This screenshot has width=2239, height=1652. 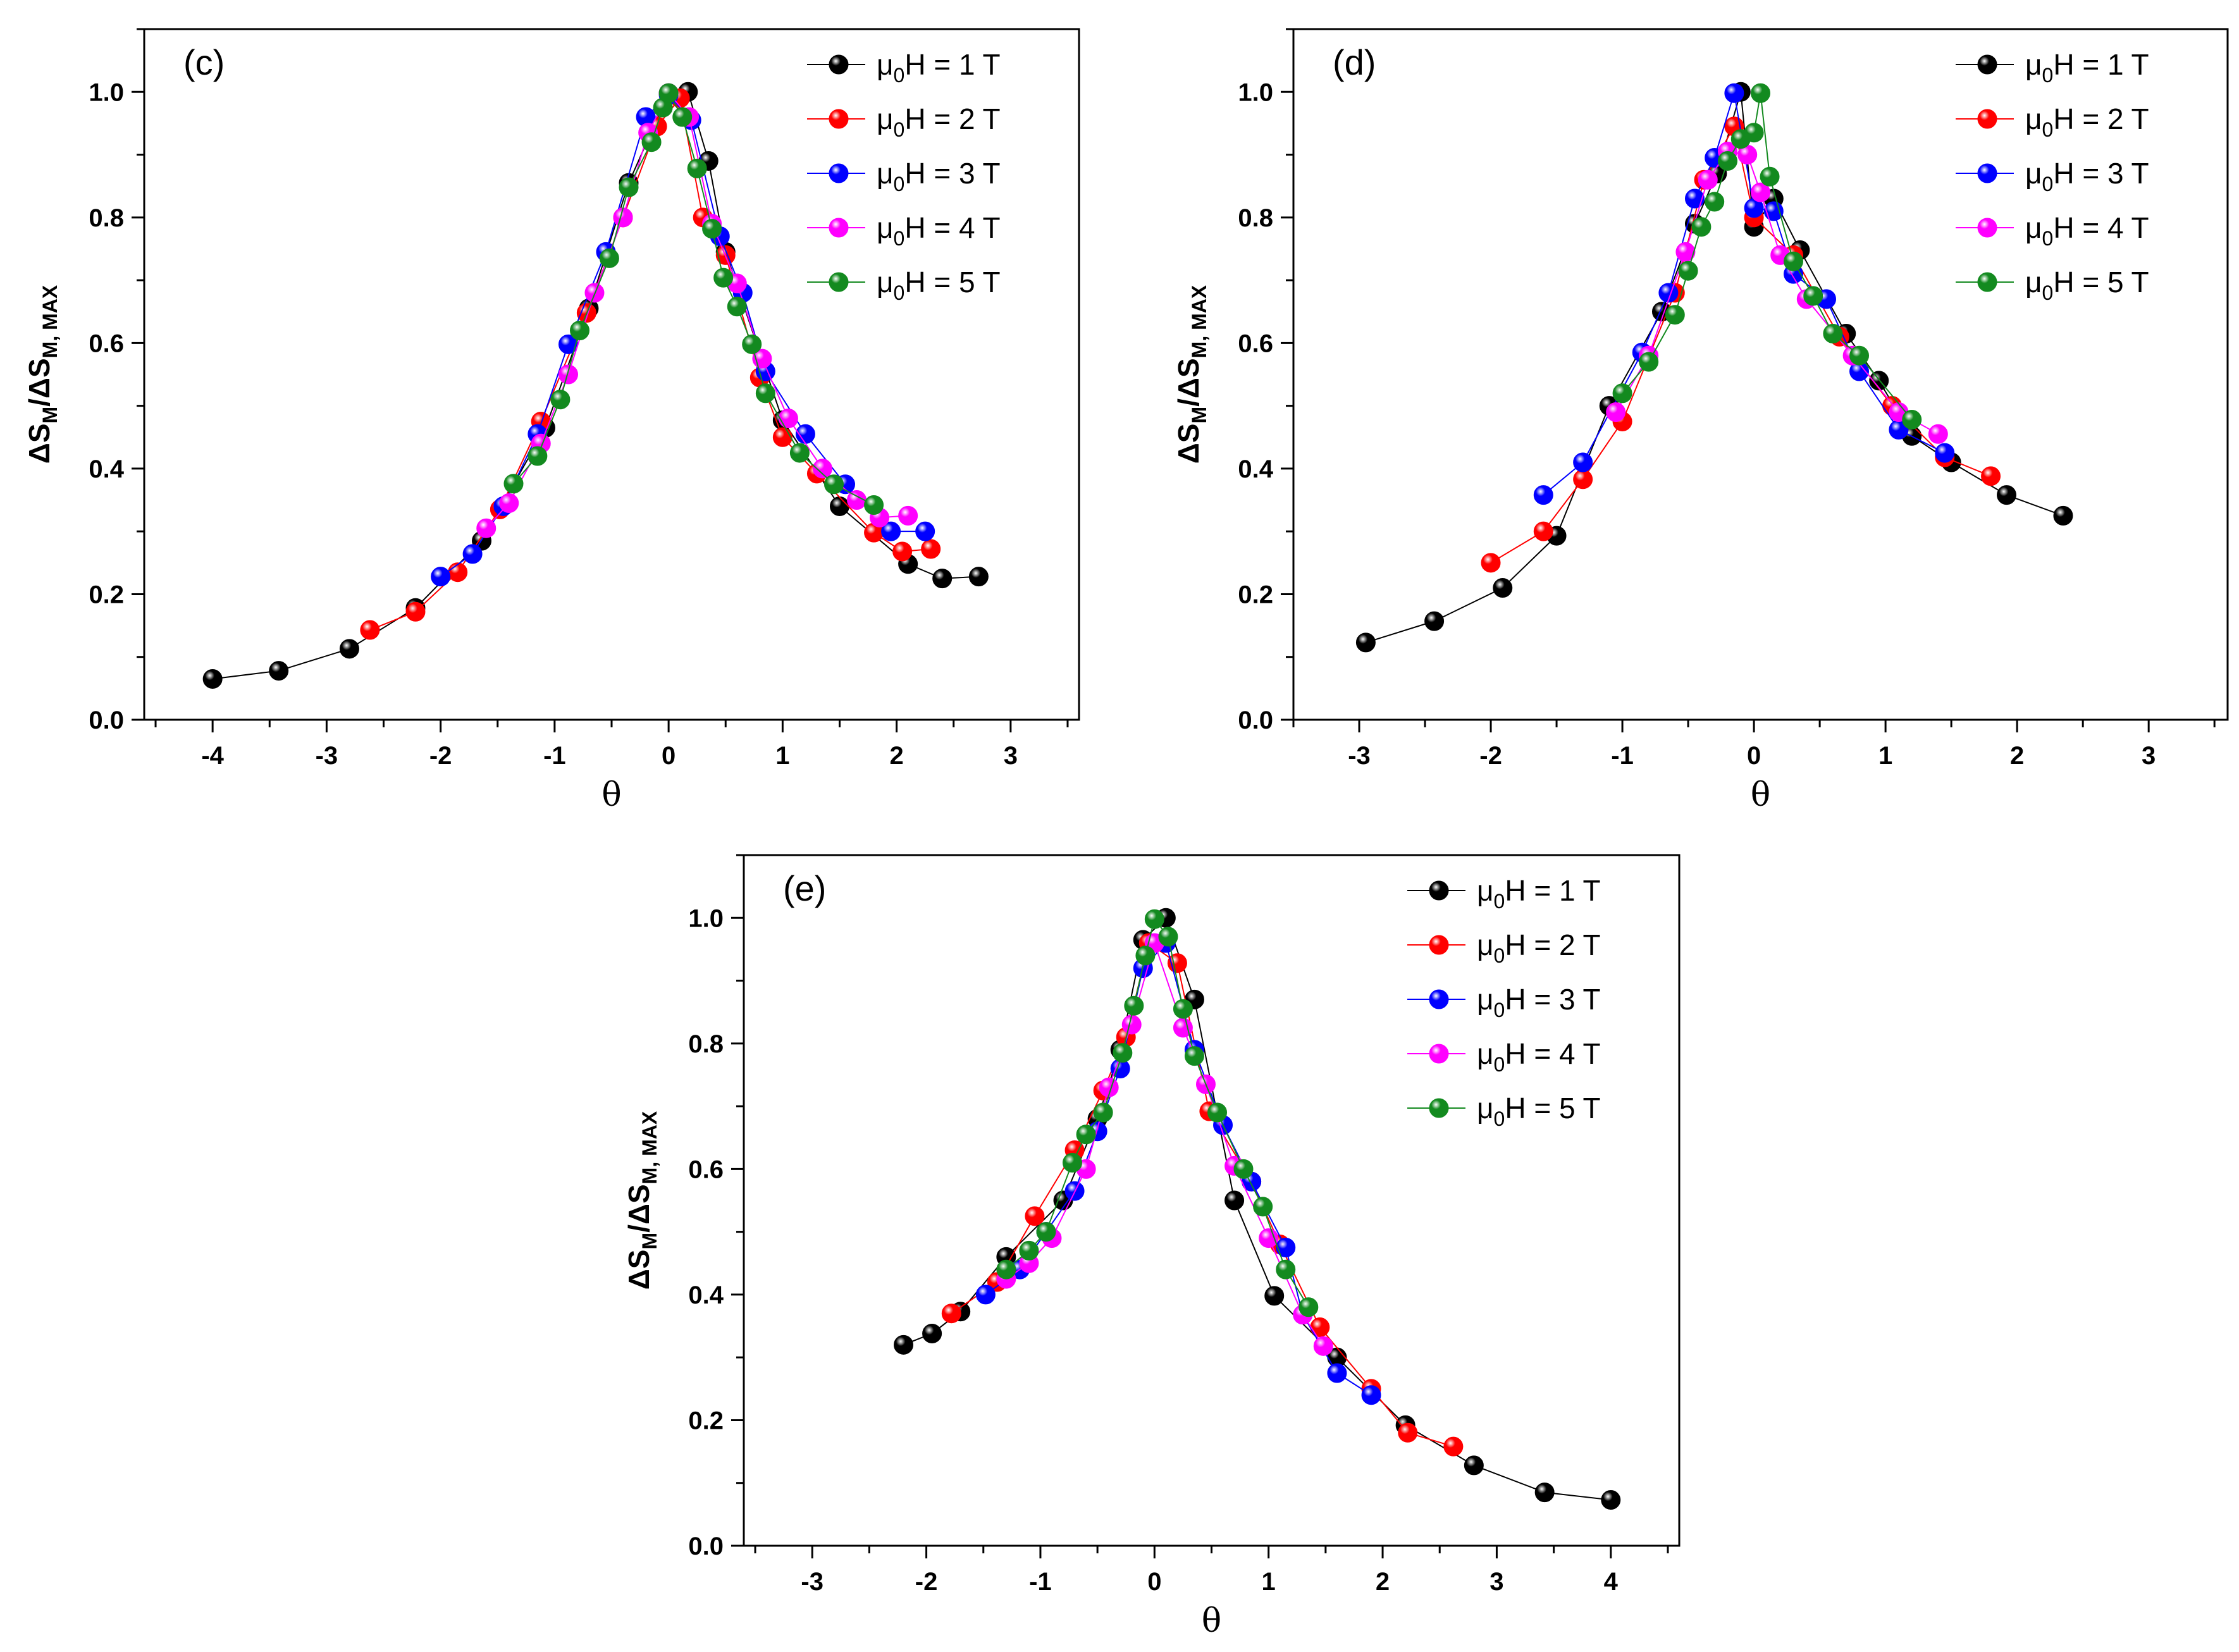 I want to click on x-axis-title: θ, so click(x=1760, y=795).